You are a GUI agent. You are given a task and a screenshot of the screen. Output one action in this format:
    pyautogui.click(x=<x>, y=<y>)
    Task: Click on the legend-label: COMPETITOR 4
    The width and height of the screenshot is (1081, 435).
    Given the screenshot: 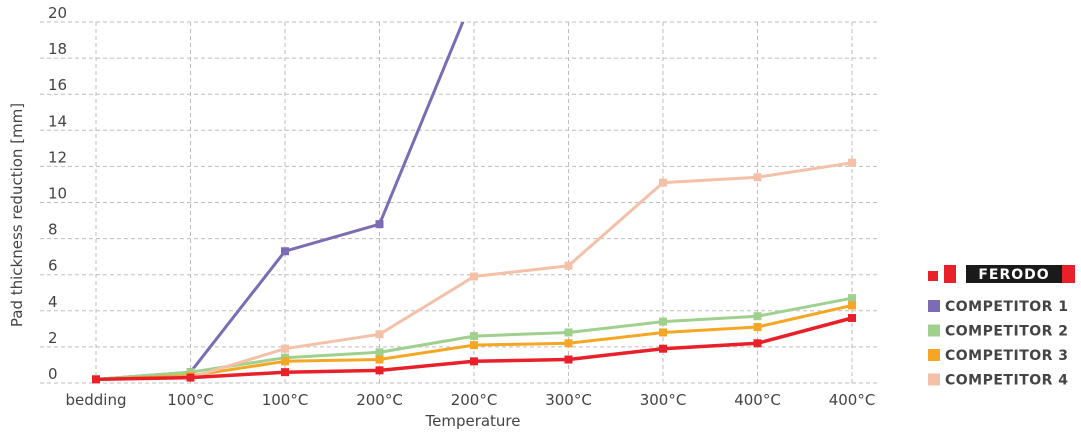 What is the action you would take?
    pyautogui.click(x=1007, y=381)
    